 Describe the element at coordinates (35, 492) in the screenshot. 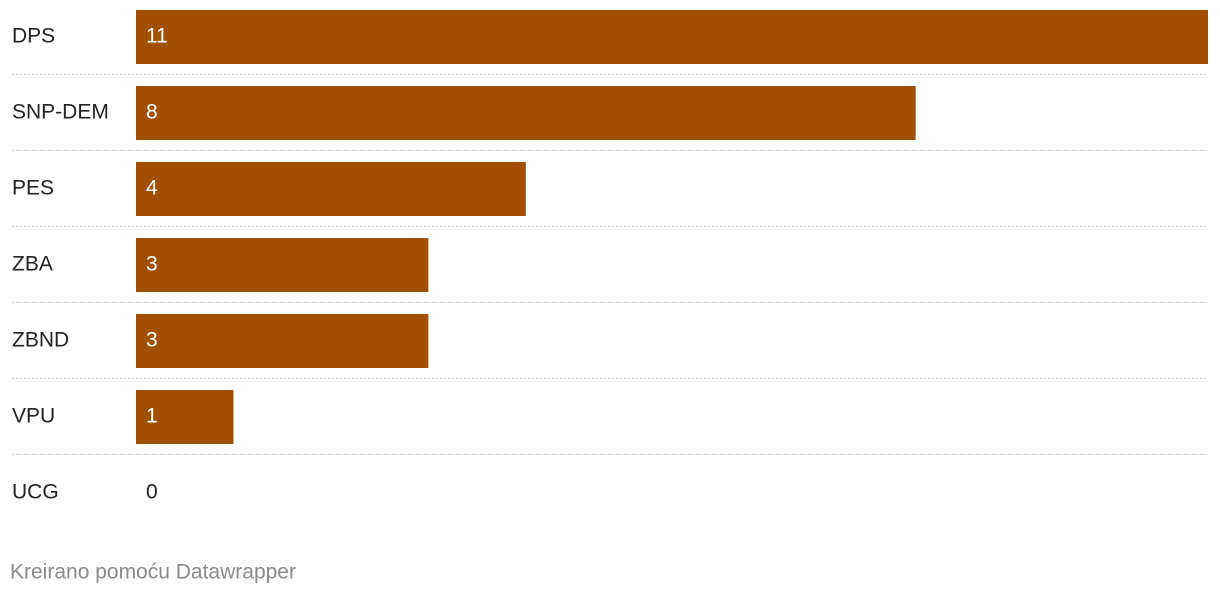

I see `category-label: UCG` at that location.